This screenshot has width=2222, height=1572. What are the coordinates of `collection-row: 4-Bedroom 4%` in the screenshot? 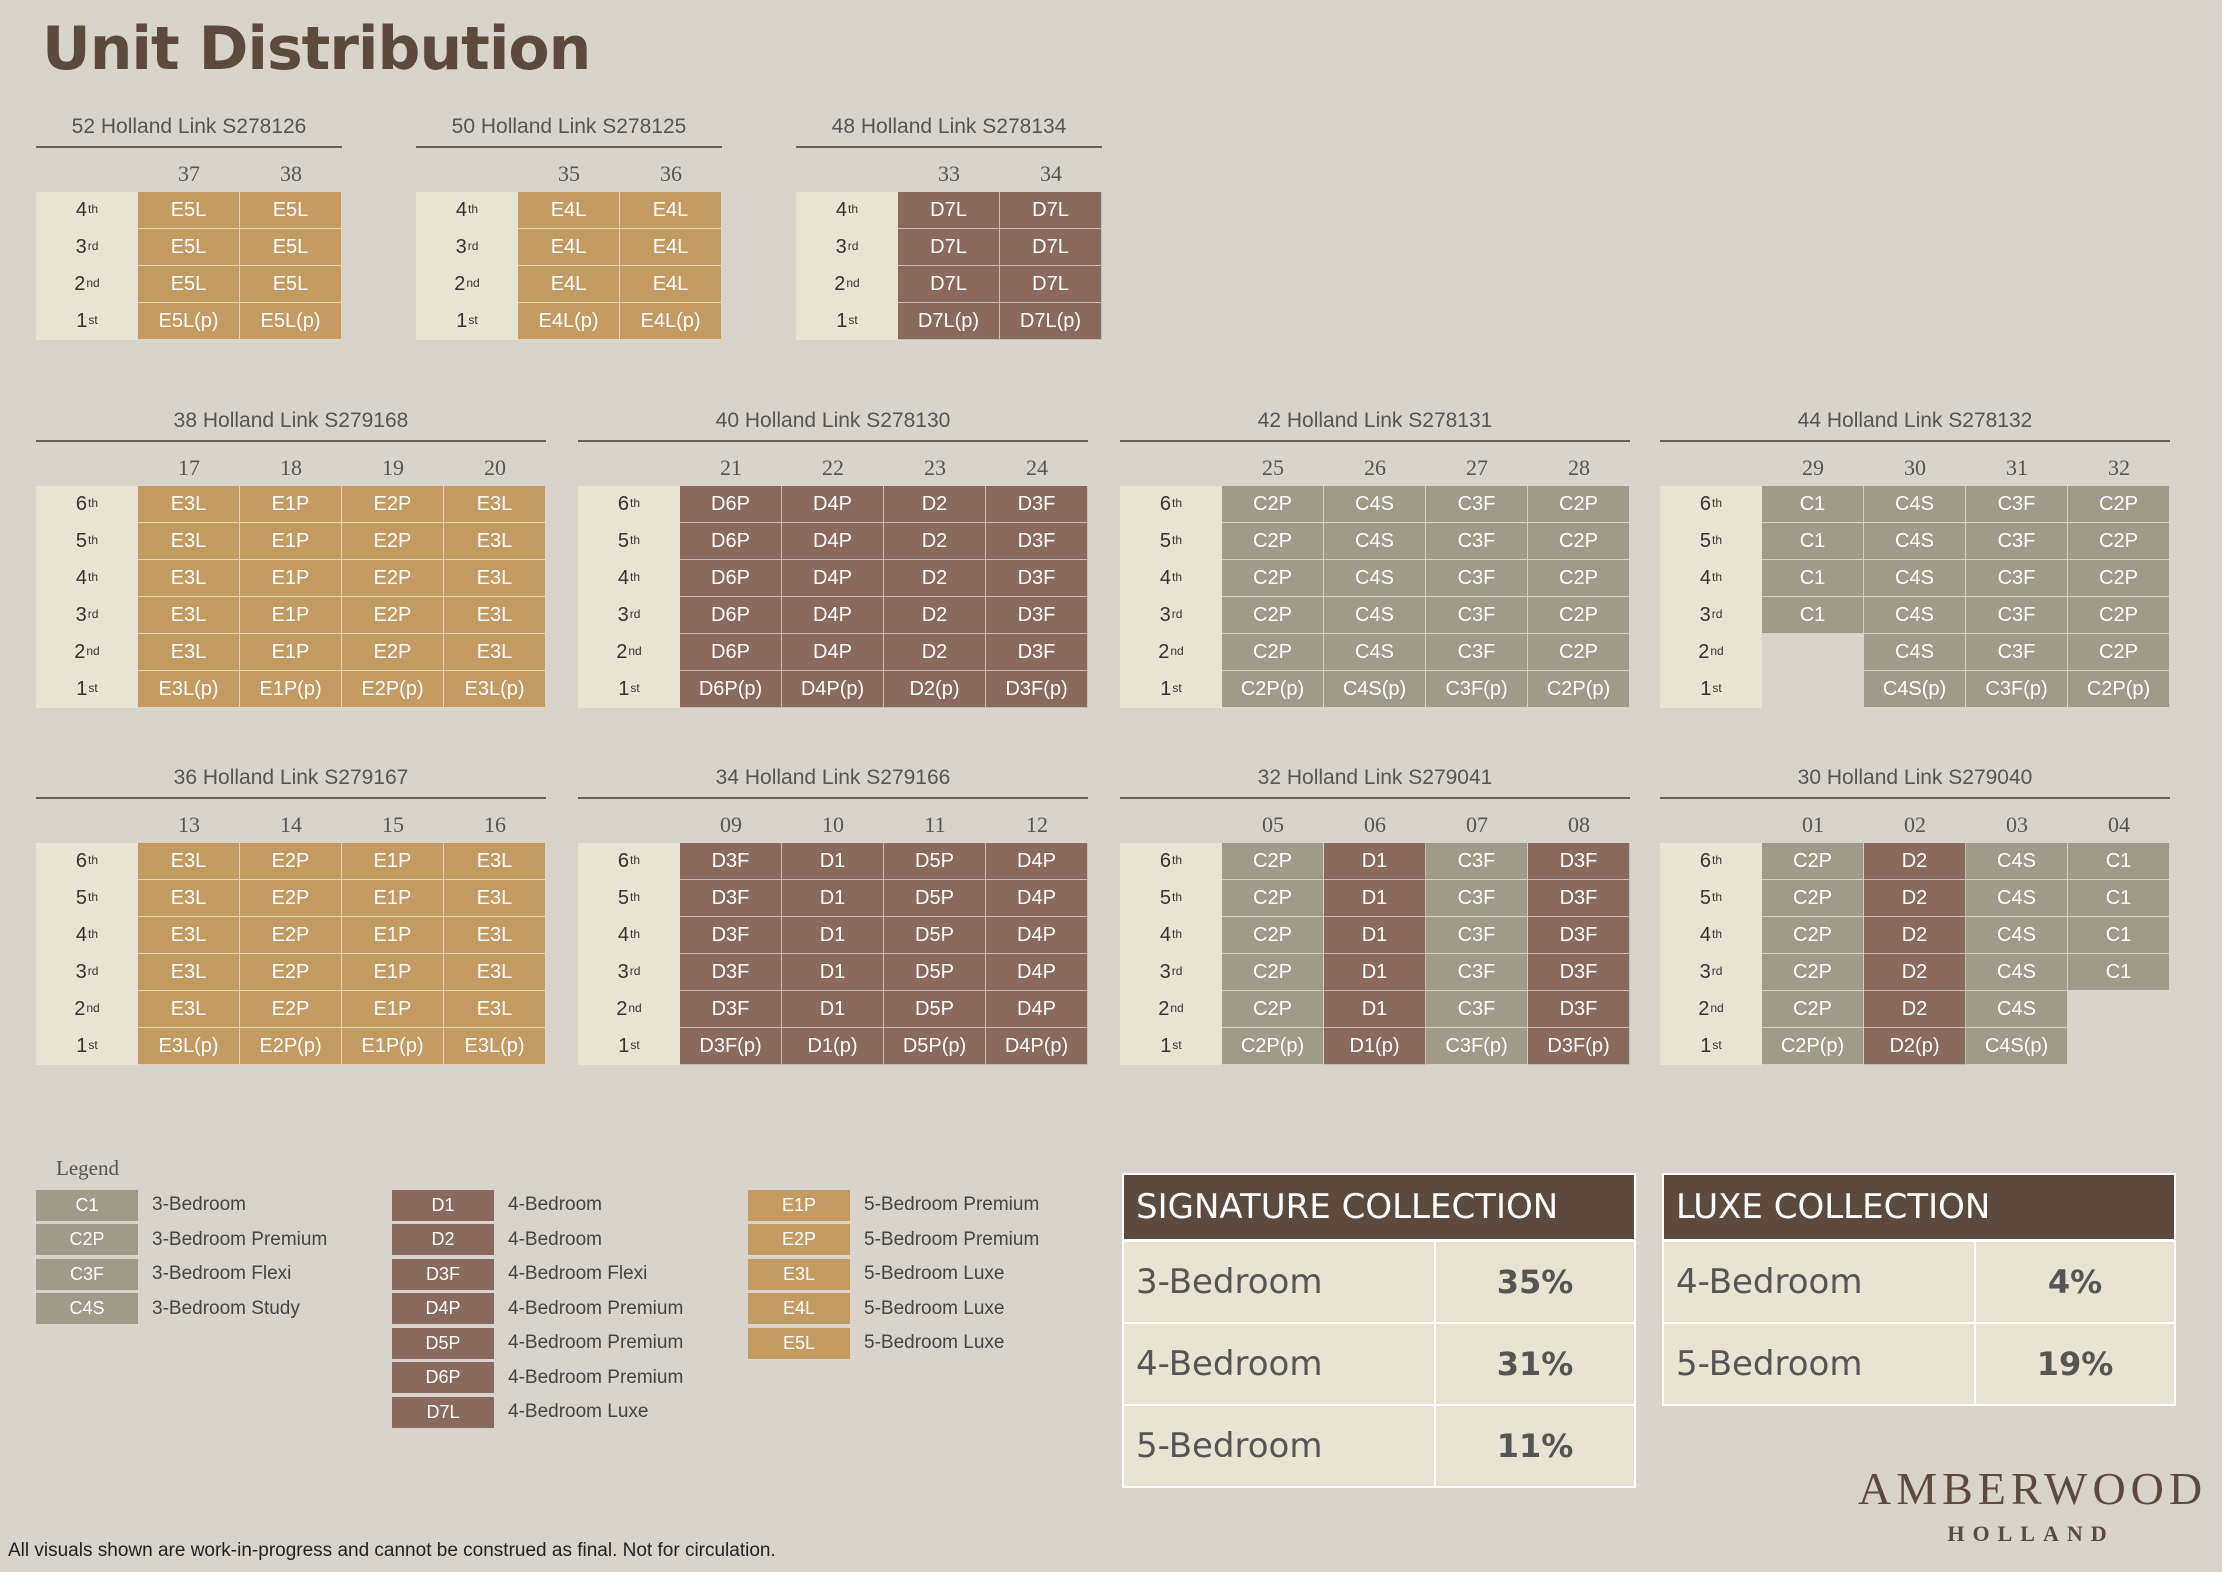 It's located at (1919, 1282).